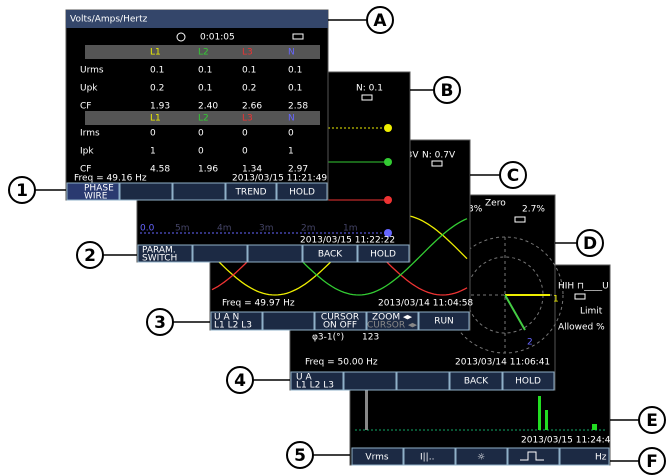 The image size is (667, 475). I want to click on table-cell: 2.97, so click(298, 170).